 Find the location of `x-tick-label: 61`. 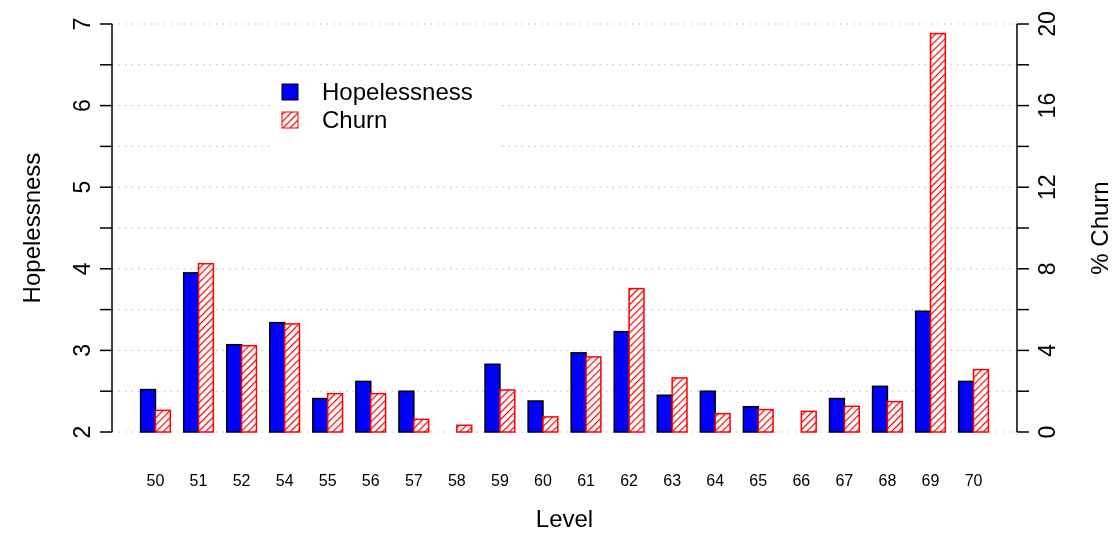

x-tick-label: 61 is located at coordinates (586, 480).